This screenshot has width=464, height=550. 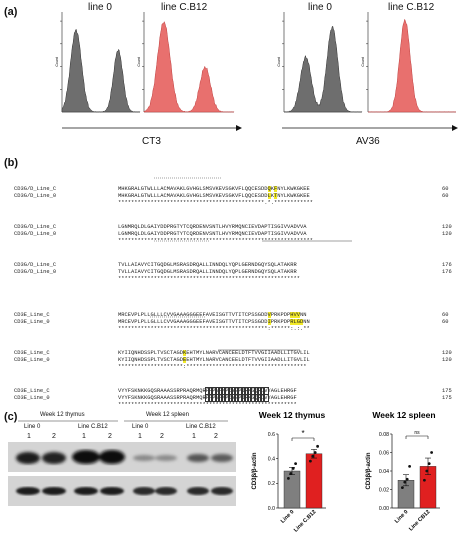 I want to click on blot-group-spleen: Week 12 spleen, so click(x=167, y=415).